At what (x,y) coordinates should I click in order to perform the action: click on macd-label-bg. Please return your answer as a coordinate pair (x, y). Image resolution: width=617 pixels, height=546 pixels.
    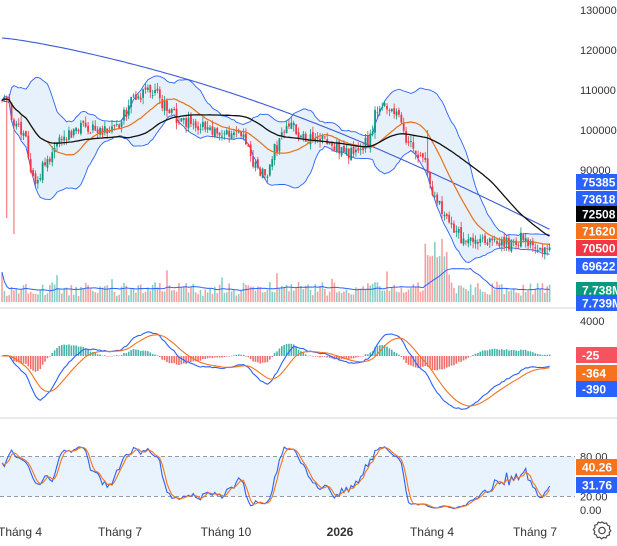
    Looking at the image, I should click on (596, 389).